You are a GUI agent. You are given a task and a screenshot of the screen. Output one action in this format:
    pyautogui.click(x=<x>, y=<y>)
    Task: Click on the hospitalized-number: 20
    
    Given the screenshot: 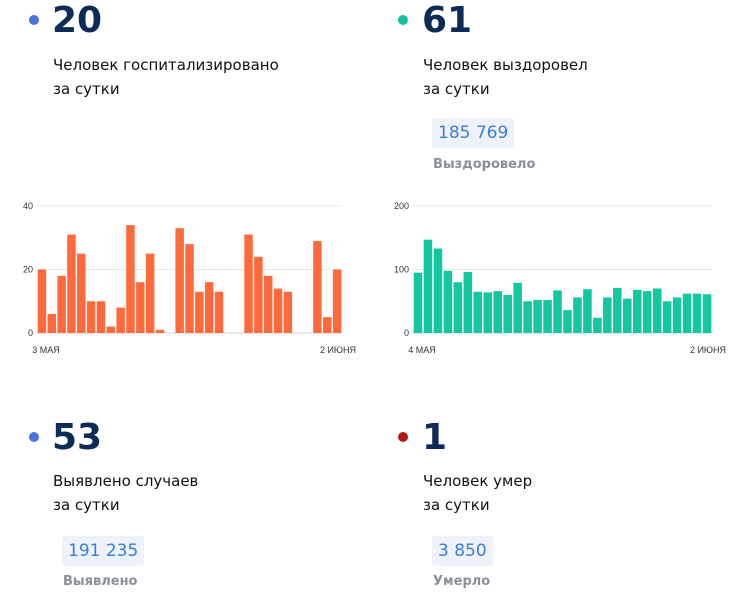 What is the action you would take?
    pyautogui.click(x=77, y=20)
    